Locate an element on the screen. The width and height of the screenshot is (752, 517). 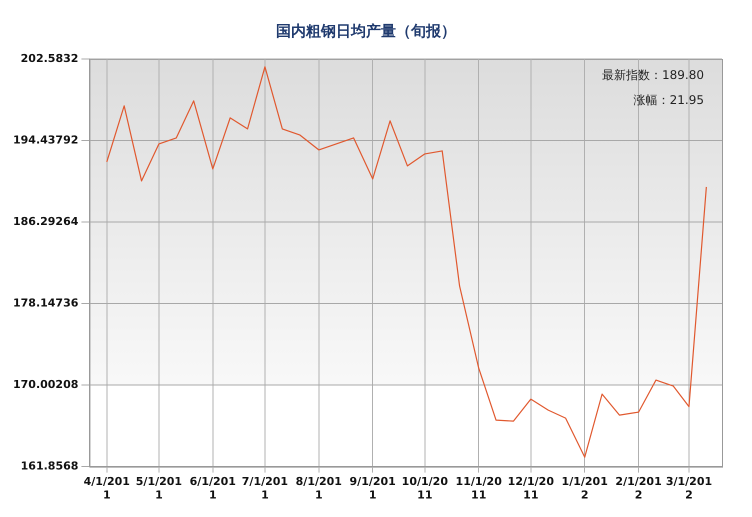
x-tick-label: 9/1/2011 is located at coordinates (373, 488).